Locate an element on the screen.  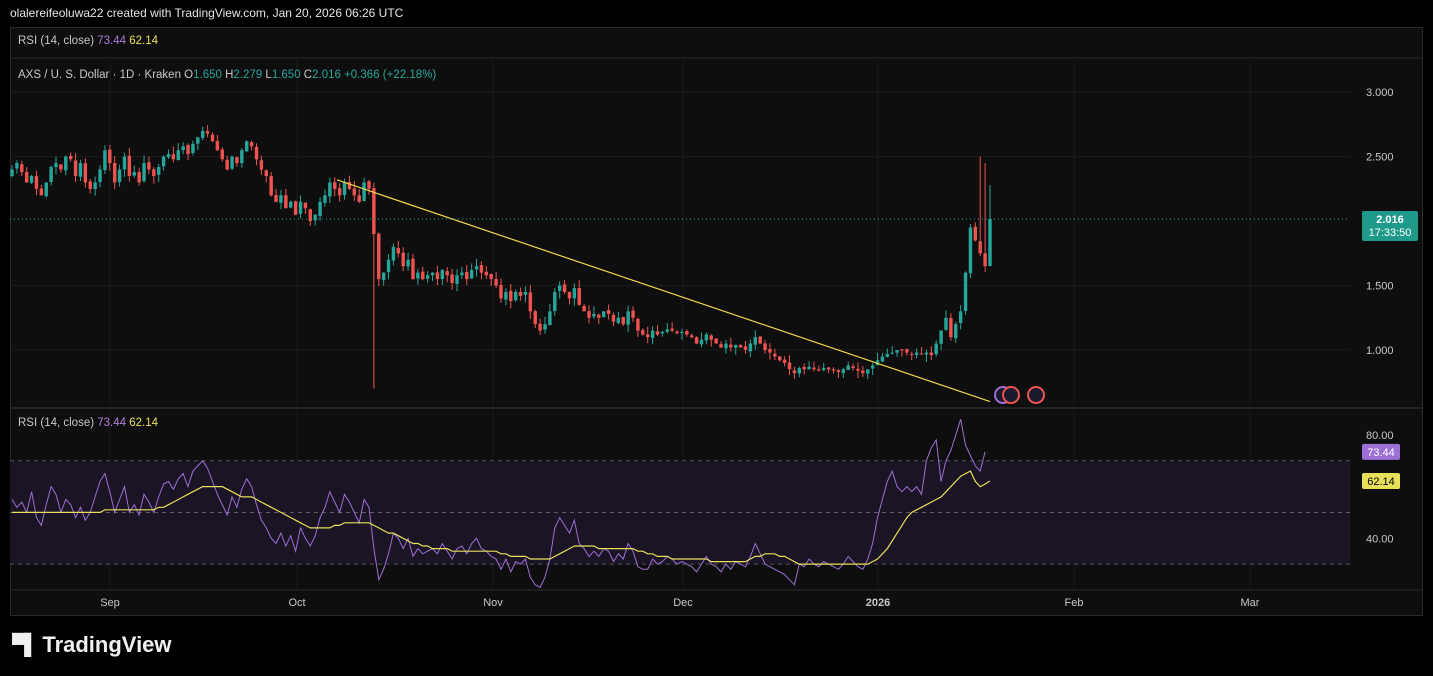
rsi-pane-legend: RSI (14, close) 73.44 62.14 is located at coordinates (88, 423).